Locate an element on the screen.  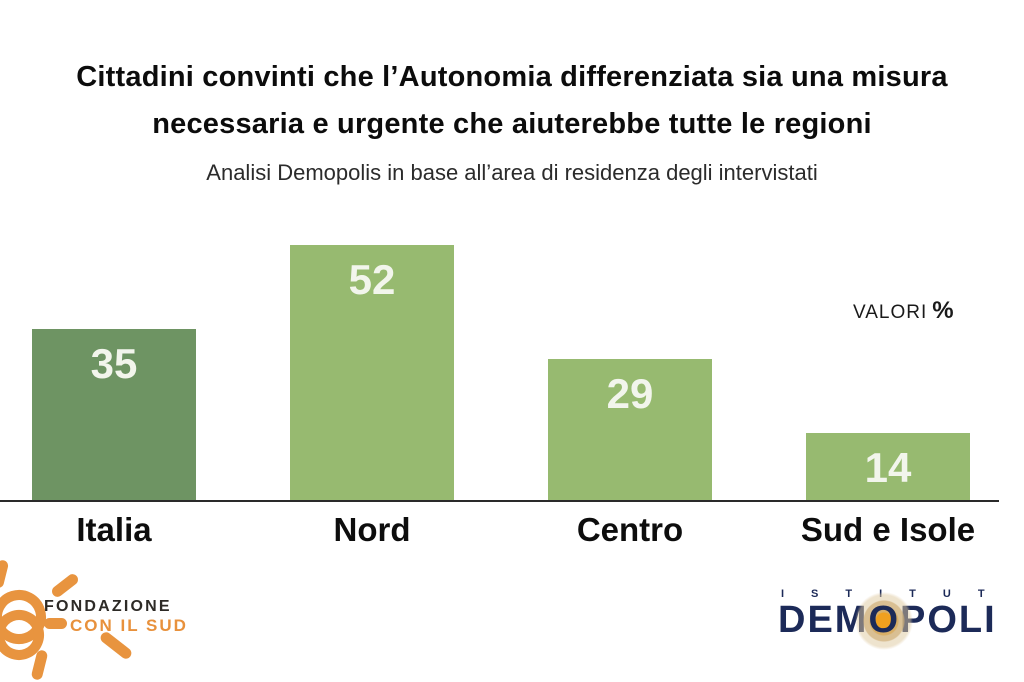
demopolis-wordmark-suffix: POLI is located at coordinates (948, 620).